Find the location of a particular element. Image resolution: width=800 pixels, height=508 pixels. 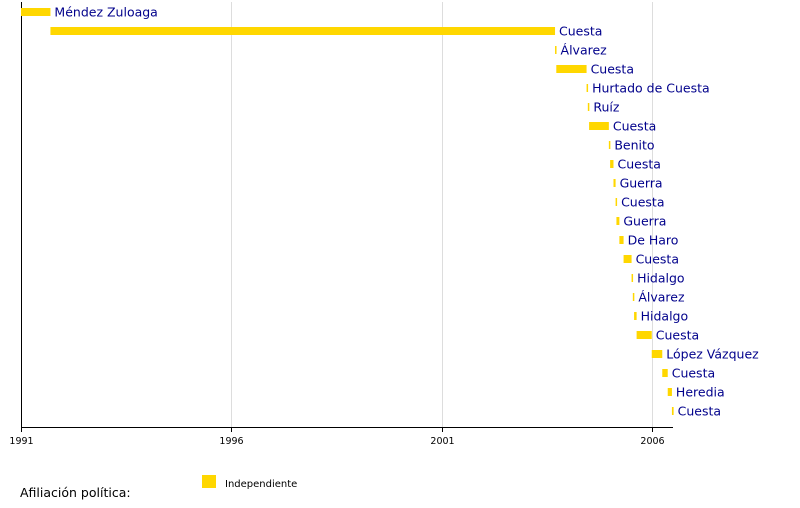

bar-label-16: Álvarez is located at coordinates (661, 297).